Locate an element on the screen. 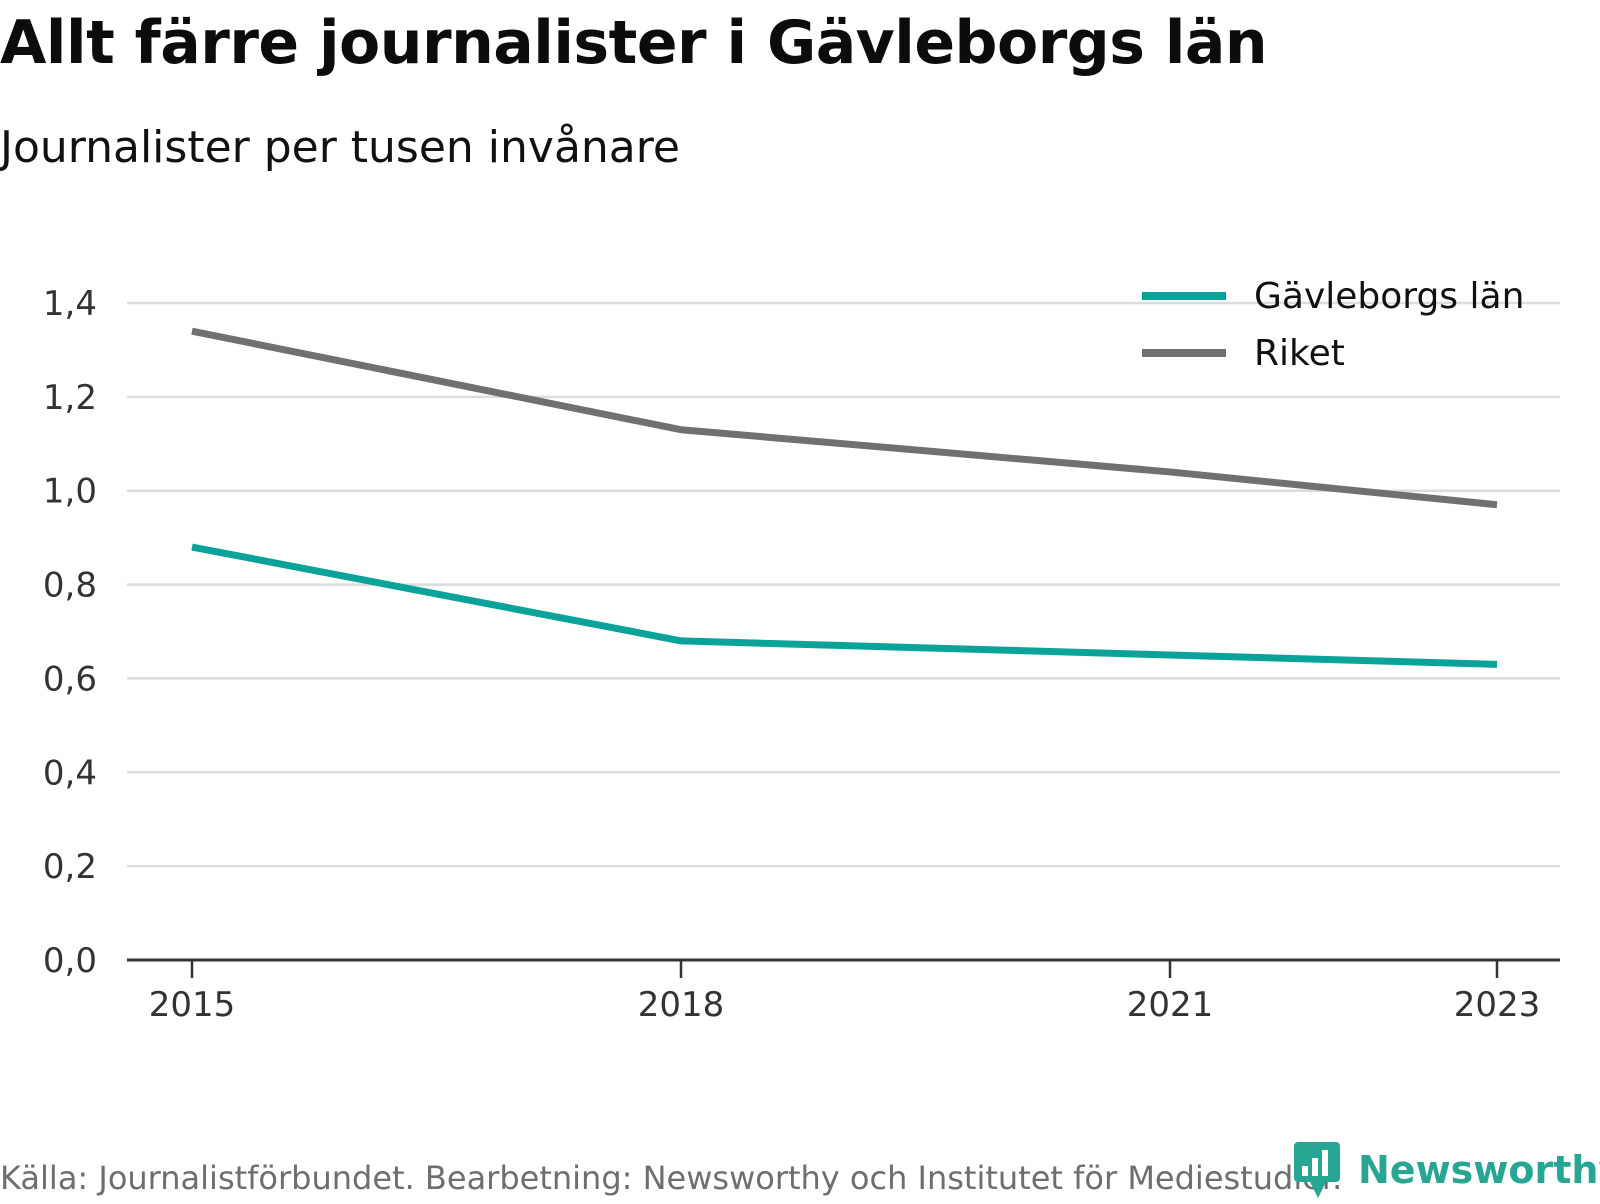 This screenshot has width=1600, height=1204. chart-title: Allt färre journalister i Gävleborgs län is located at coordinates (634, 43).